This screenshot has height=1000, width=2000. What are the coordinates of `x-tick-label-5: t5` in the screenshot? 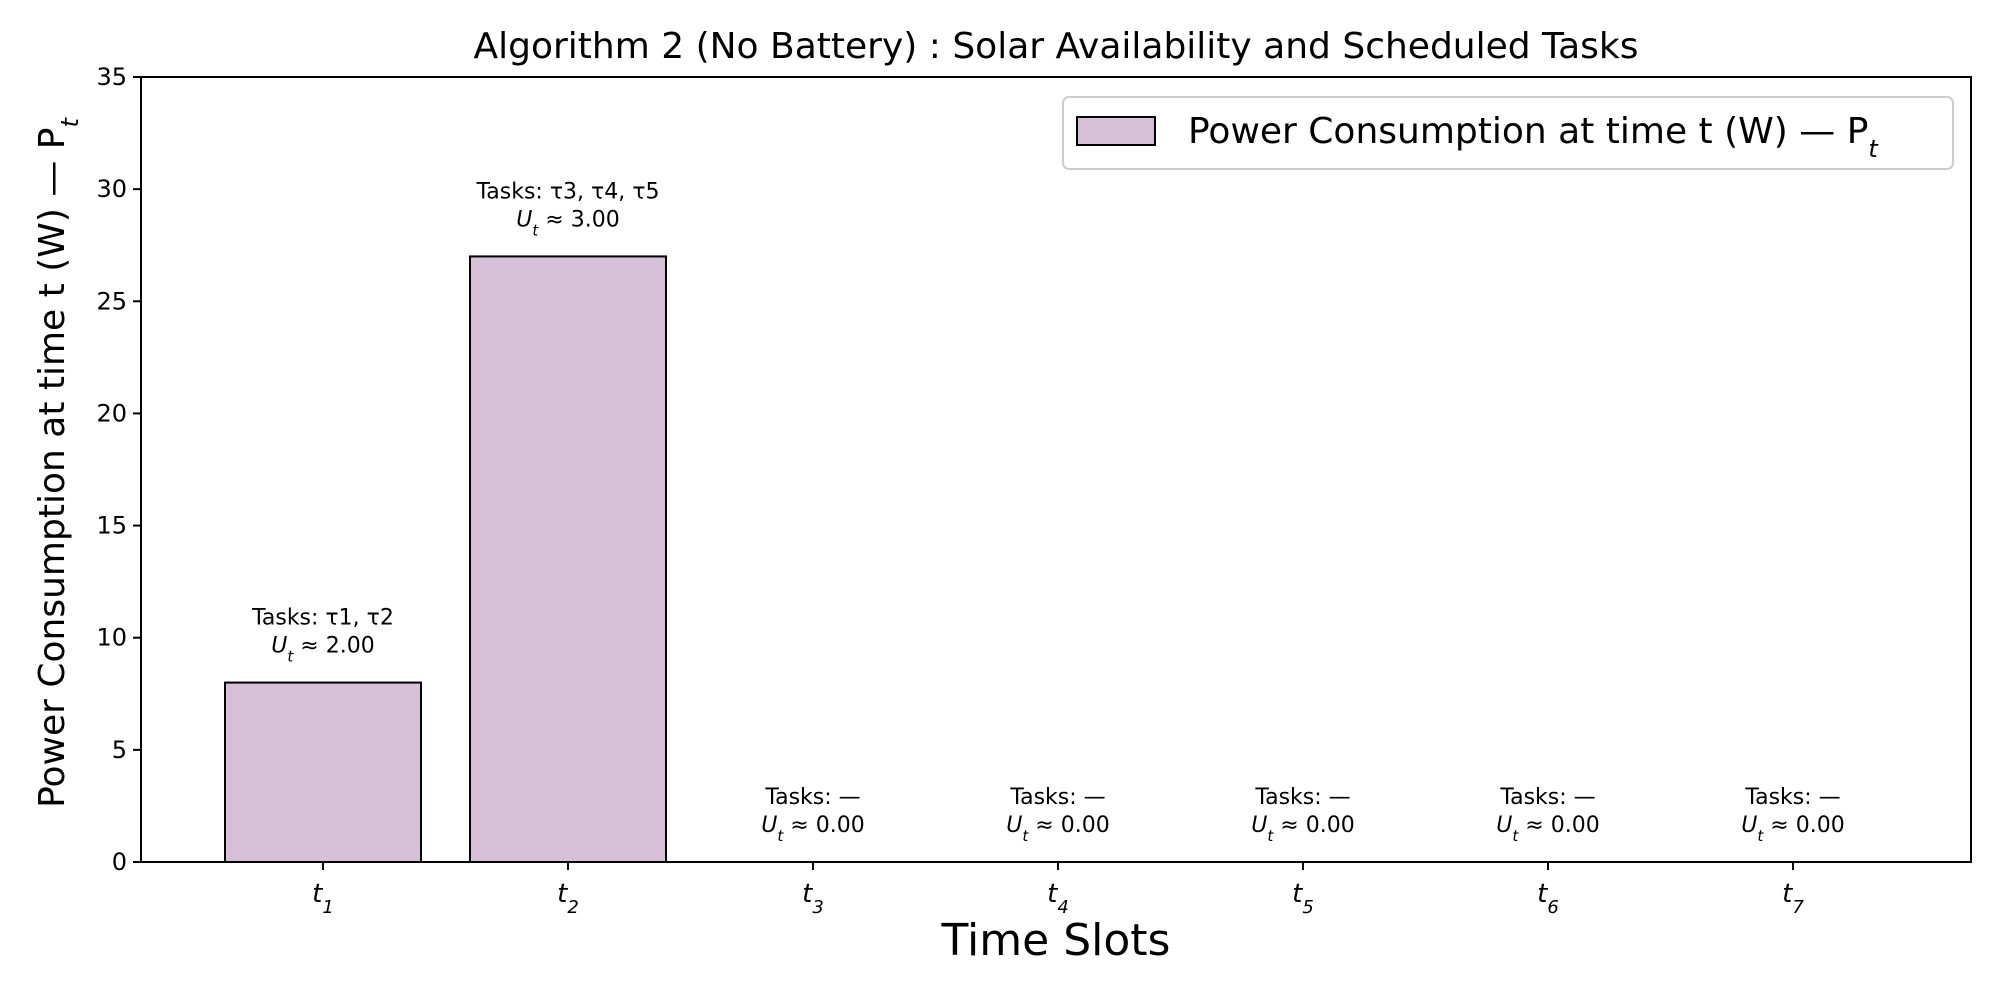 It's located at (1303, 898).